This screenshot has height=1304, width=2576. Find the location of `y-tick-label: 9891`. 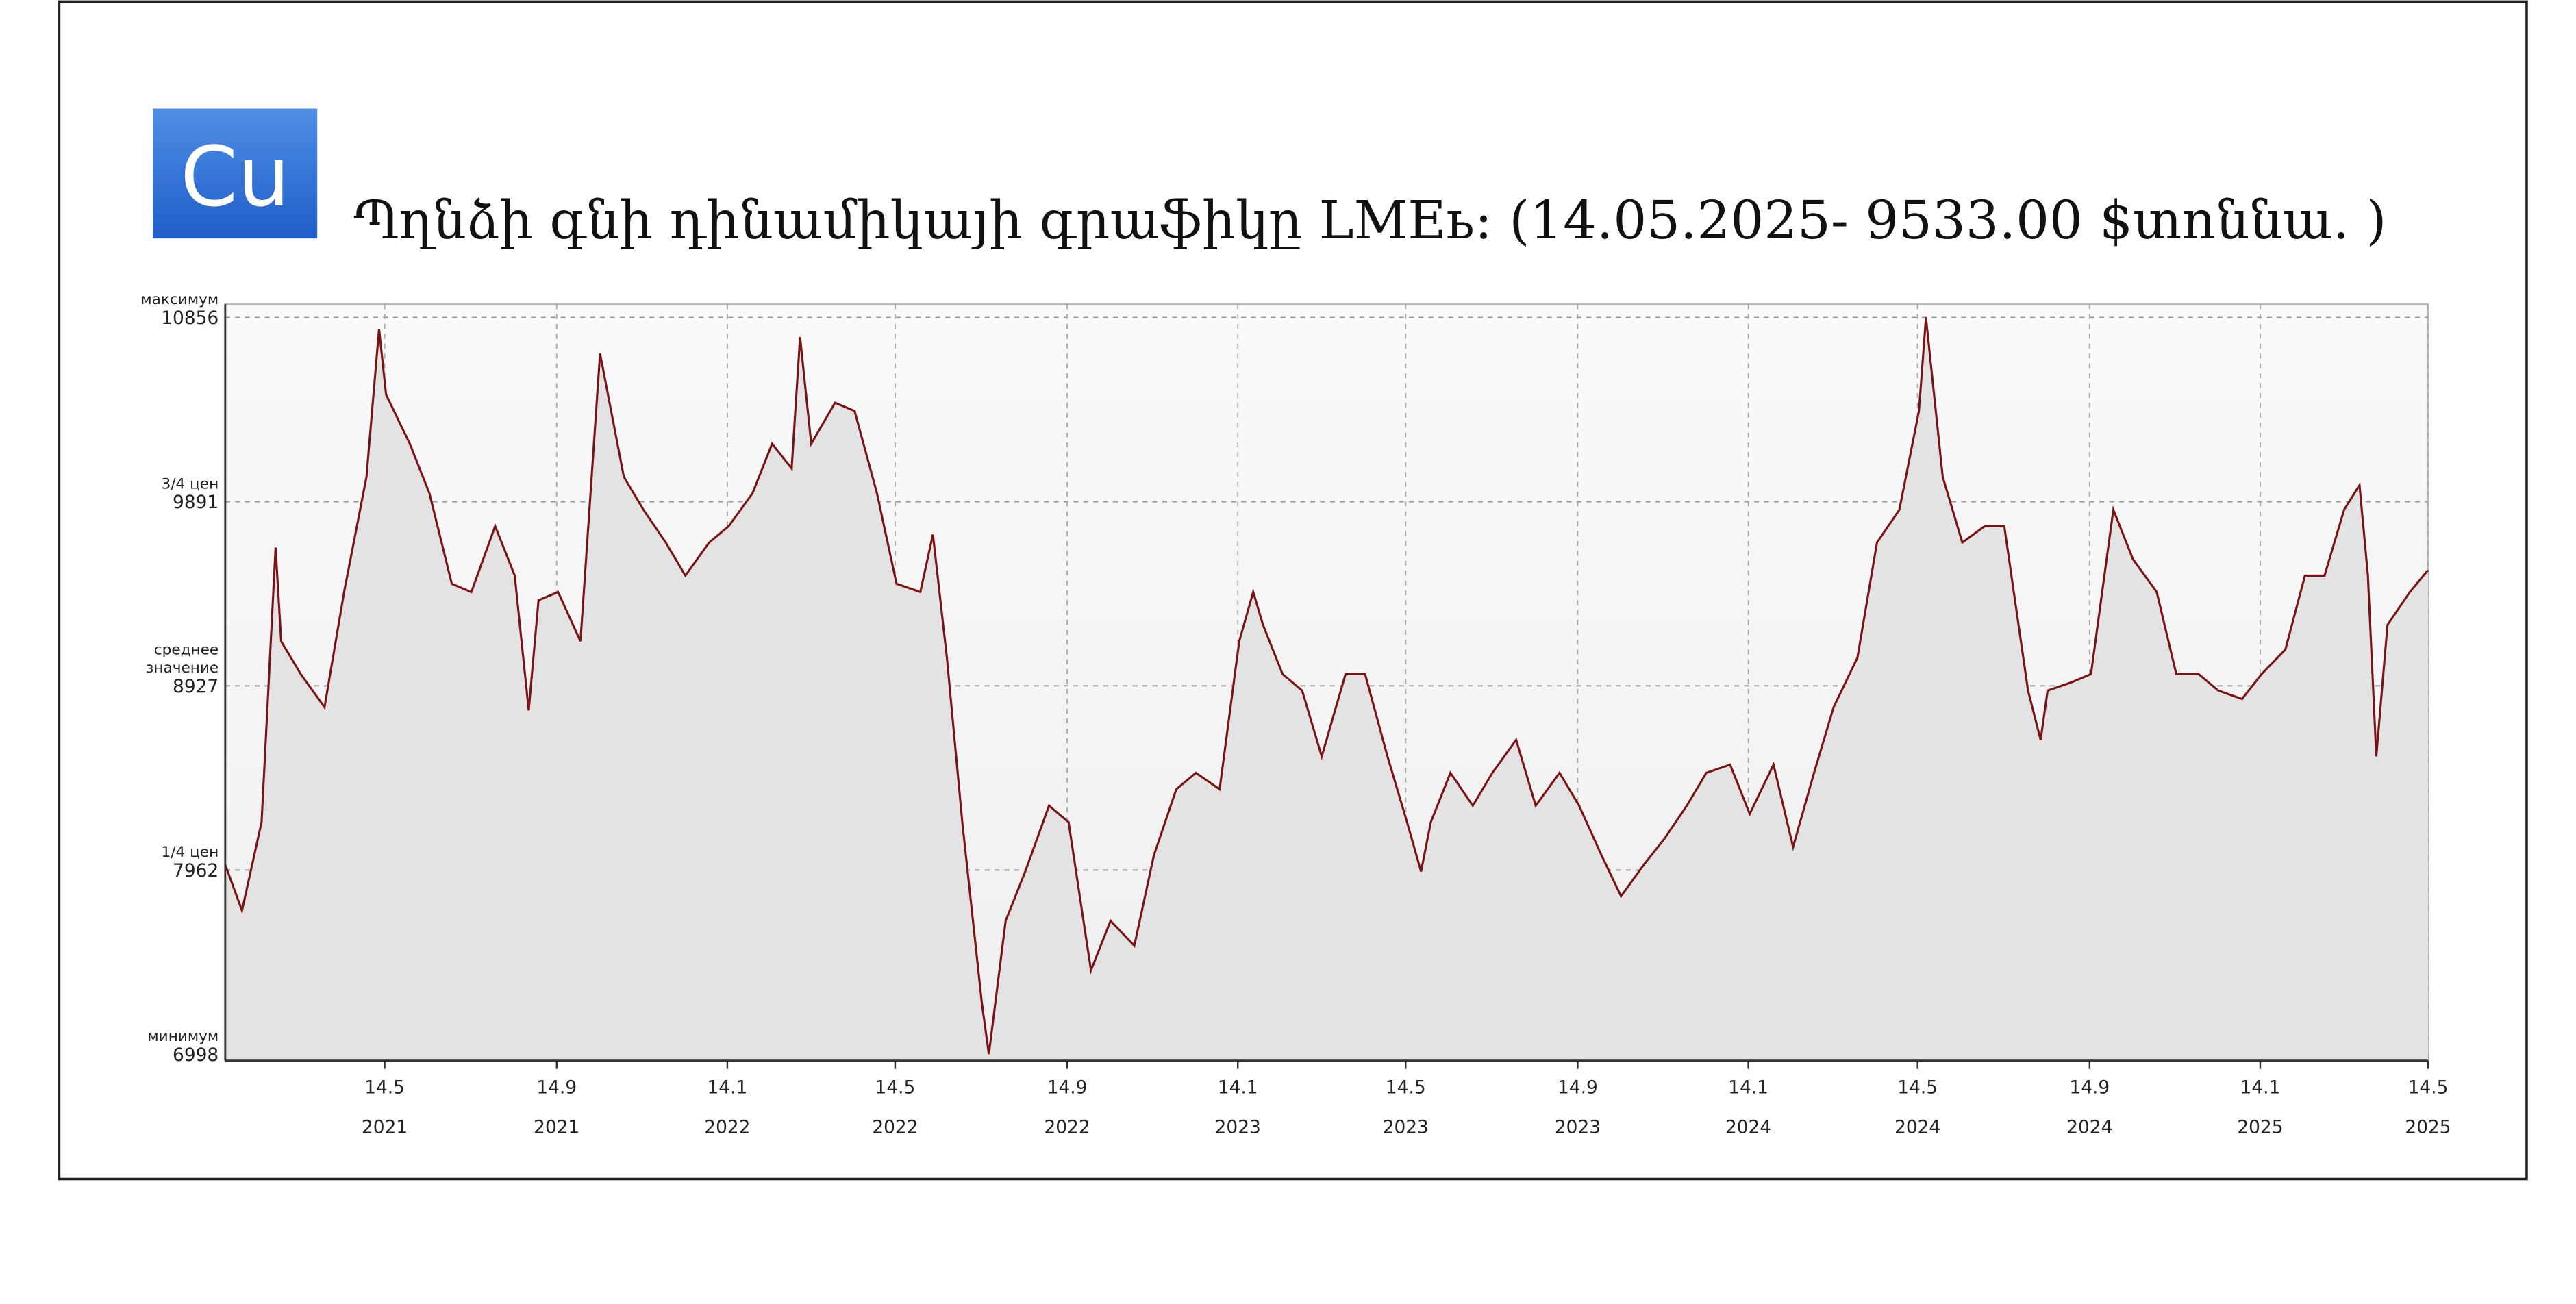

y-tick-label: 9891 is located at coordinates (195, 502).